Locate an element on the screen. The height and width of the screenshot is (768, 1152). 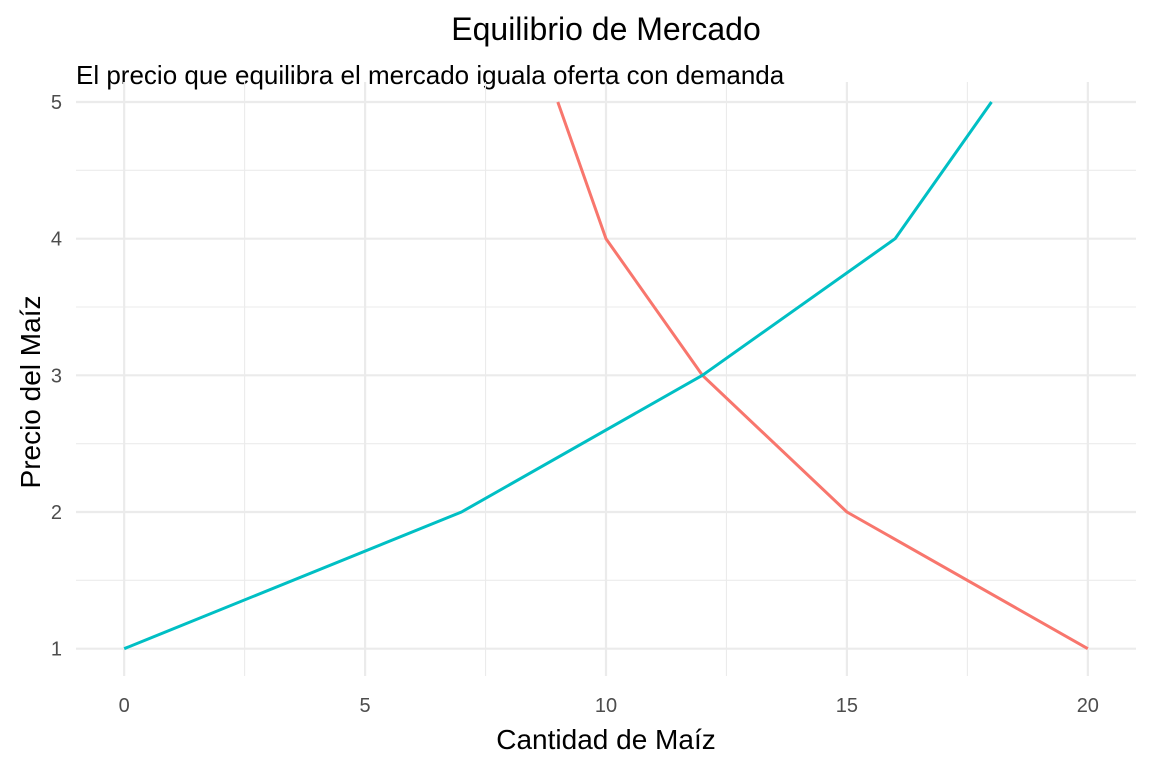
x-tick-label: 0 is located at coordinates (124, 706).